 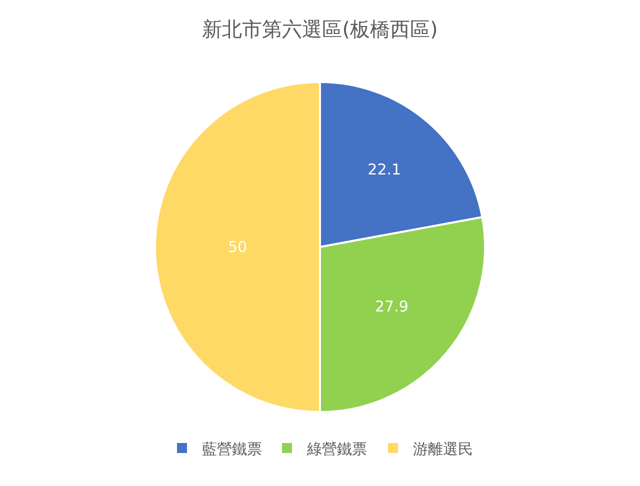 I want to click on chart-title: 新北市第六選區(板橋西區), so click(x=320, y=28).